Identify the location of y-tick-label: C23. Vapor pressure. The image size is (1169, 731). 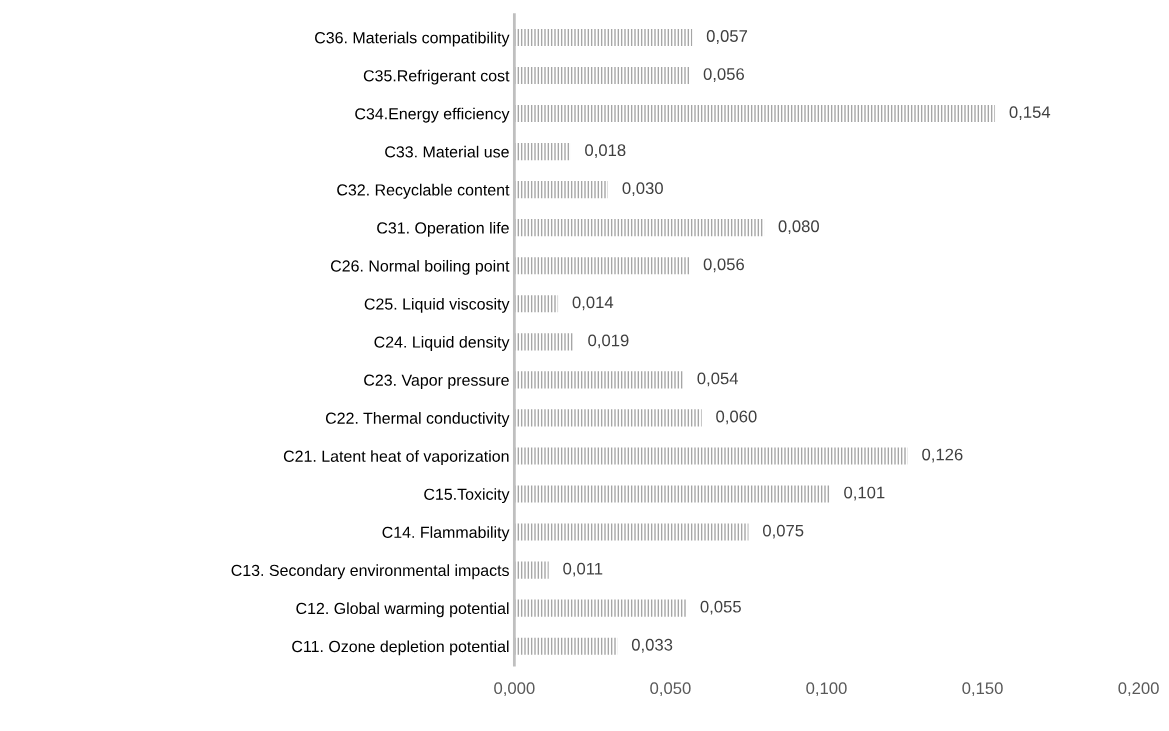
(436, 381).